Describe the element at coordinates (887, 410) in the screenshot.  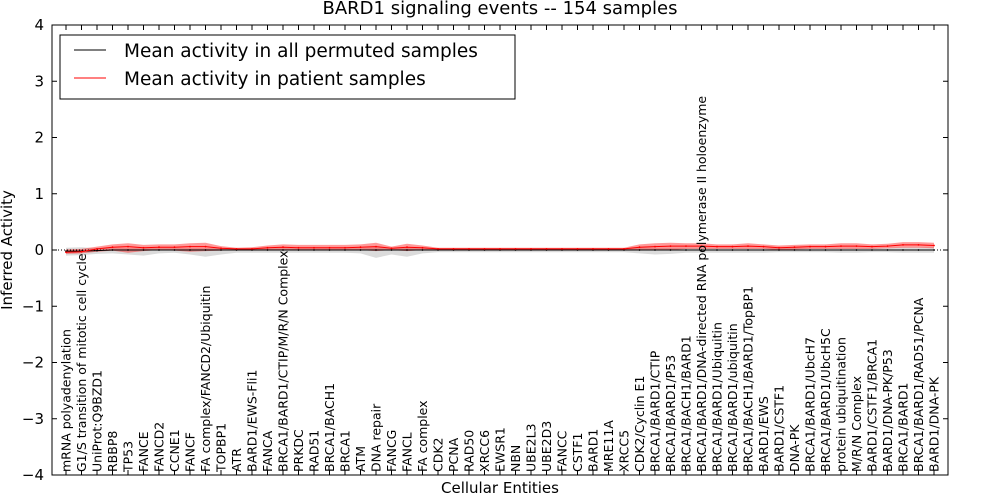
I see `x-tick-label: BARD1/DNA-PK/P53` at that location.